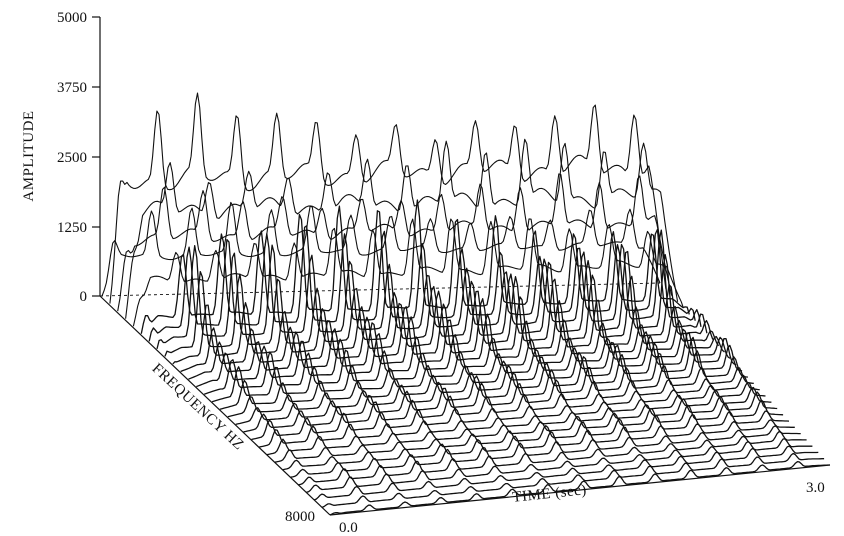  I want to click on amplitude-tick-label: 0, so click(84, 297).